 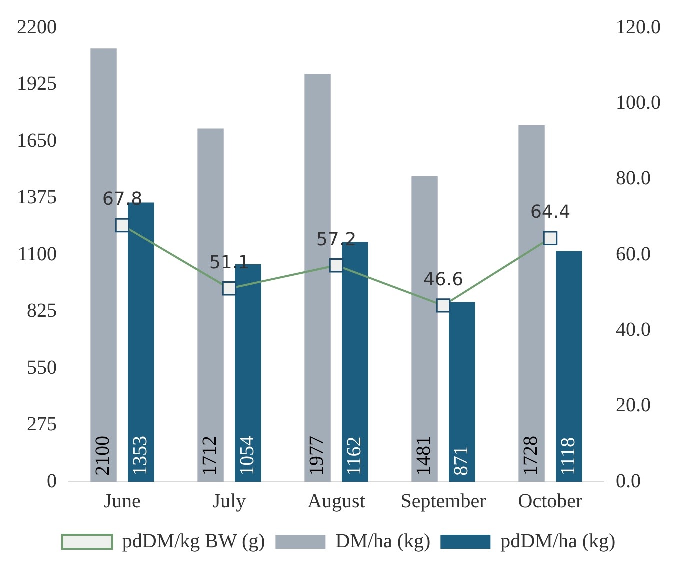 What do you see at coordinates (531, 456) in the screenshot?
I see `data-label: 1728` at bounding box center [531, 456].